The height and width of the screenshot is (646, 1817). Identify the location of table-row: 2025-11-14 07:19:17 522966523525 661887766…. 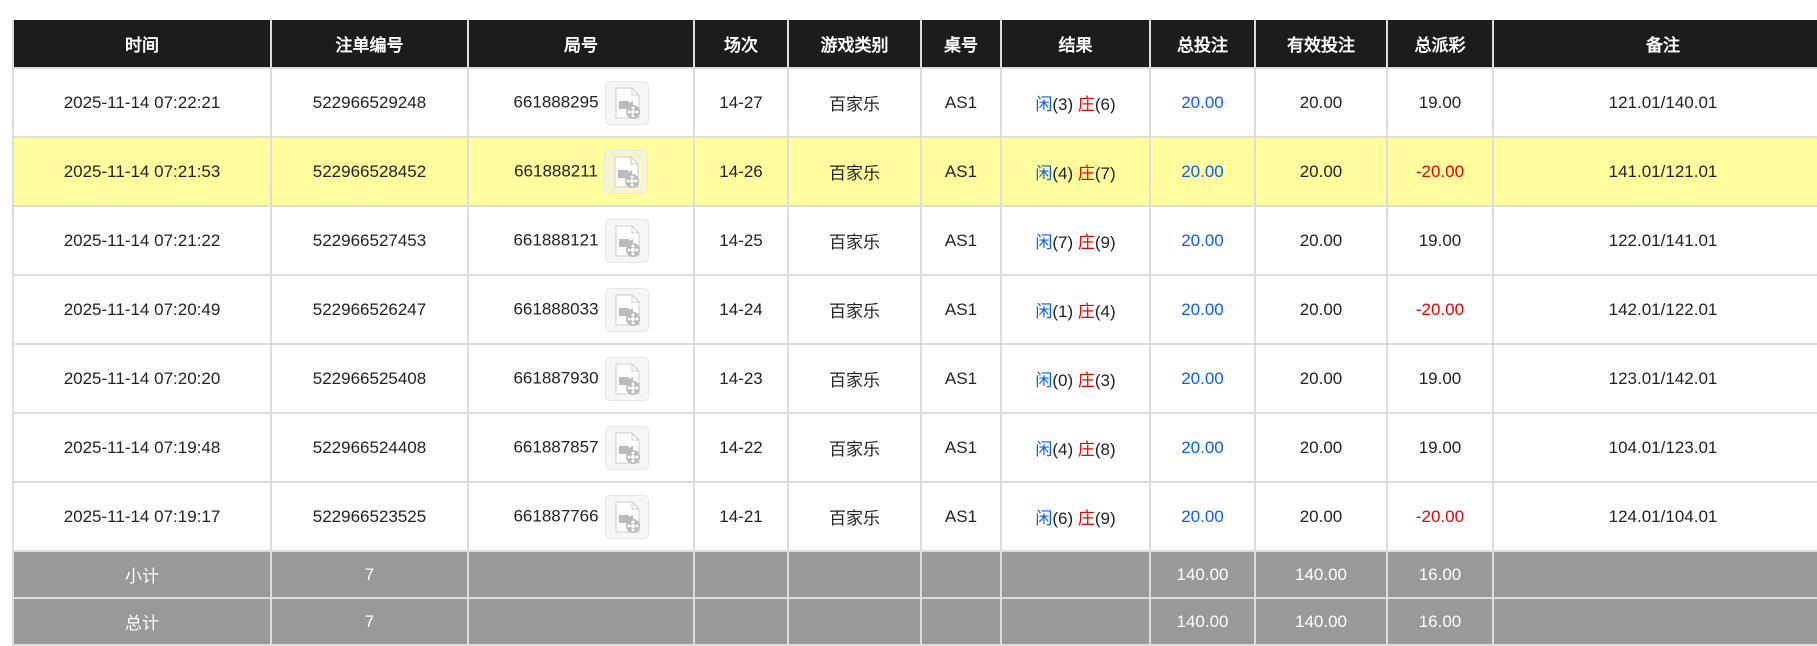
(914, 516).